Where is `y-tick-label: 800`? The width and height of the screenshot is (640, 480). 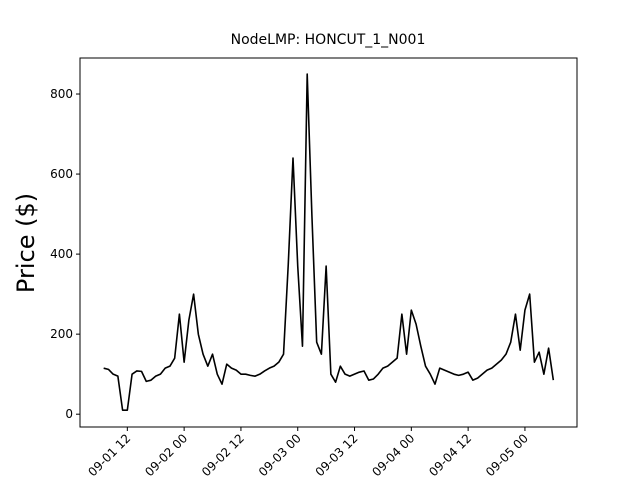 y-tick-label: 800 is located at coordinates (61, 94).